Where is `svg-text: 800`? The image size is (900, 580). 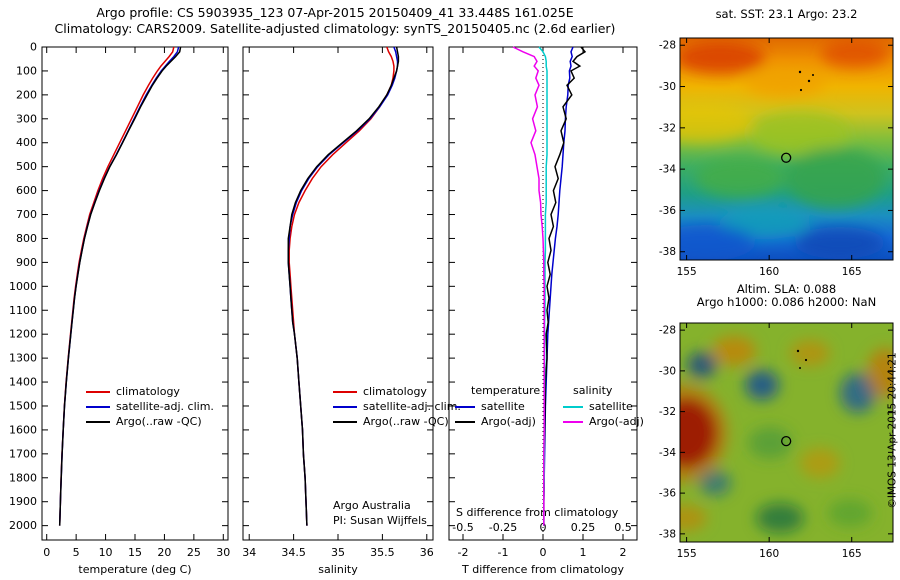
svg-text: 800 is located at coordinates (26, 238).